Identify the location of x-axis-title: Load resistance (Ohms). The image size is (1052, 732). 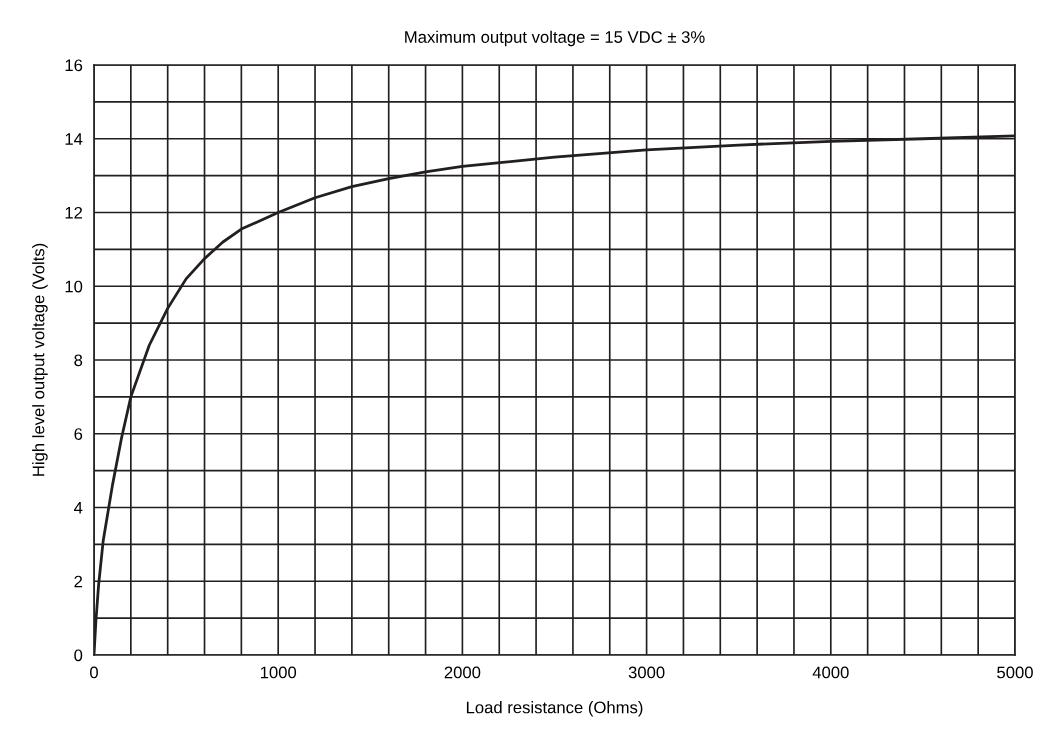
(554, 709).